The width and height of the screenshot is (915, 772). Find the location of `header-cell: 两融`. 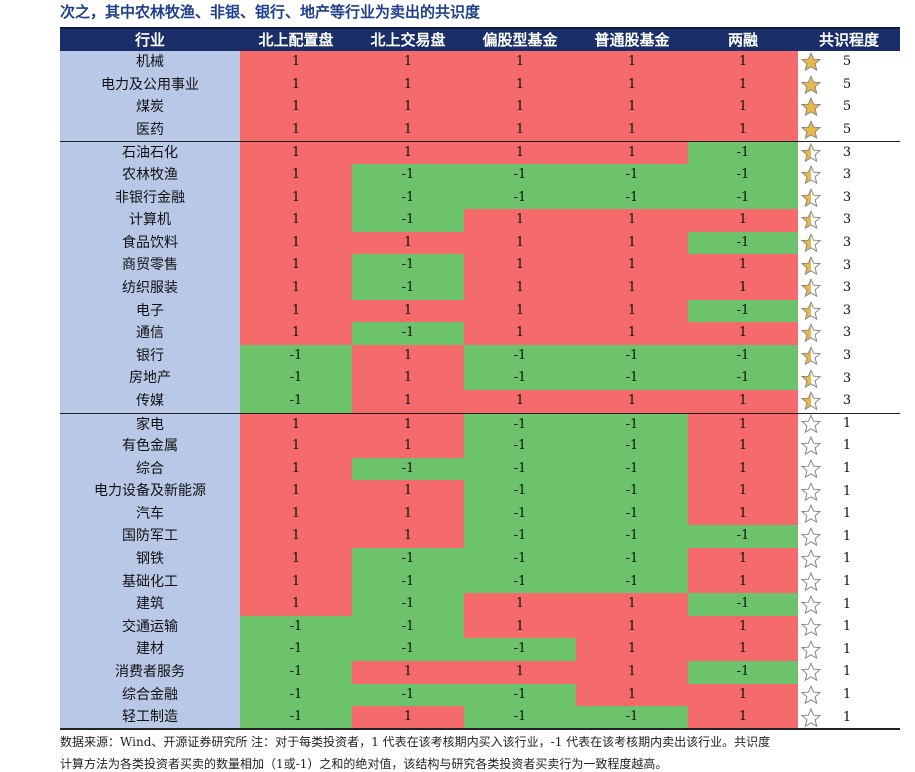

header-cell: 两融 is located at coordinates (742, 40).